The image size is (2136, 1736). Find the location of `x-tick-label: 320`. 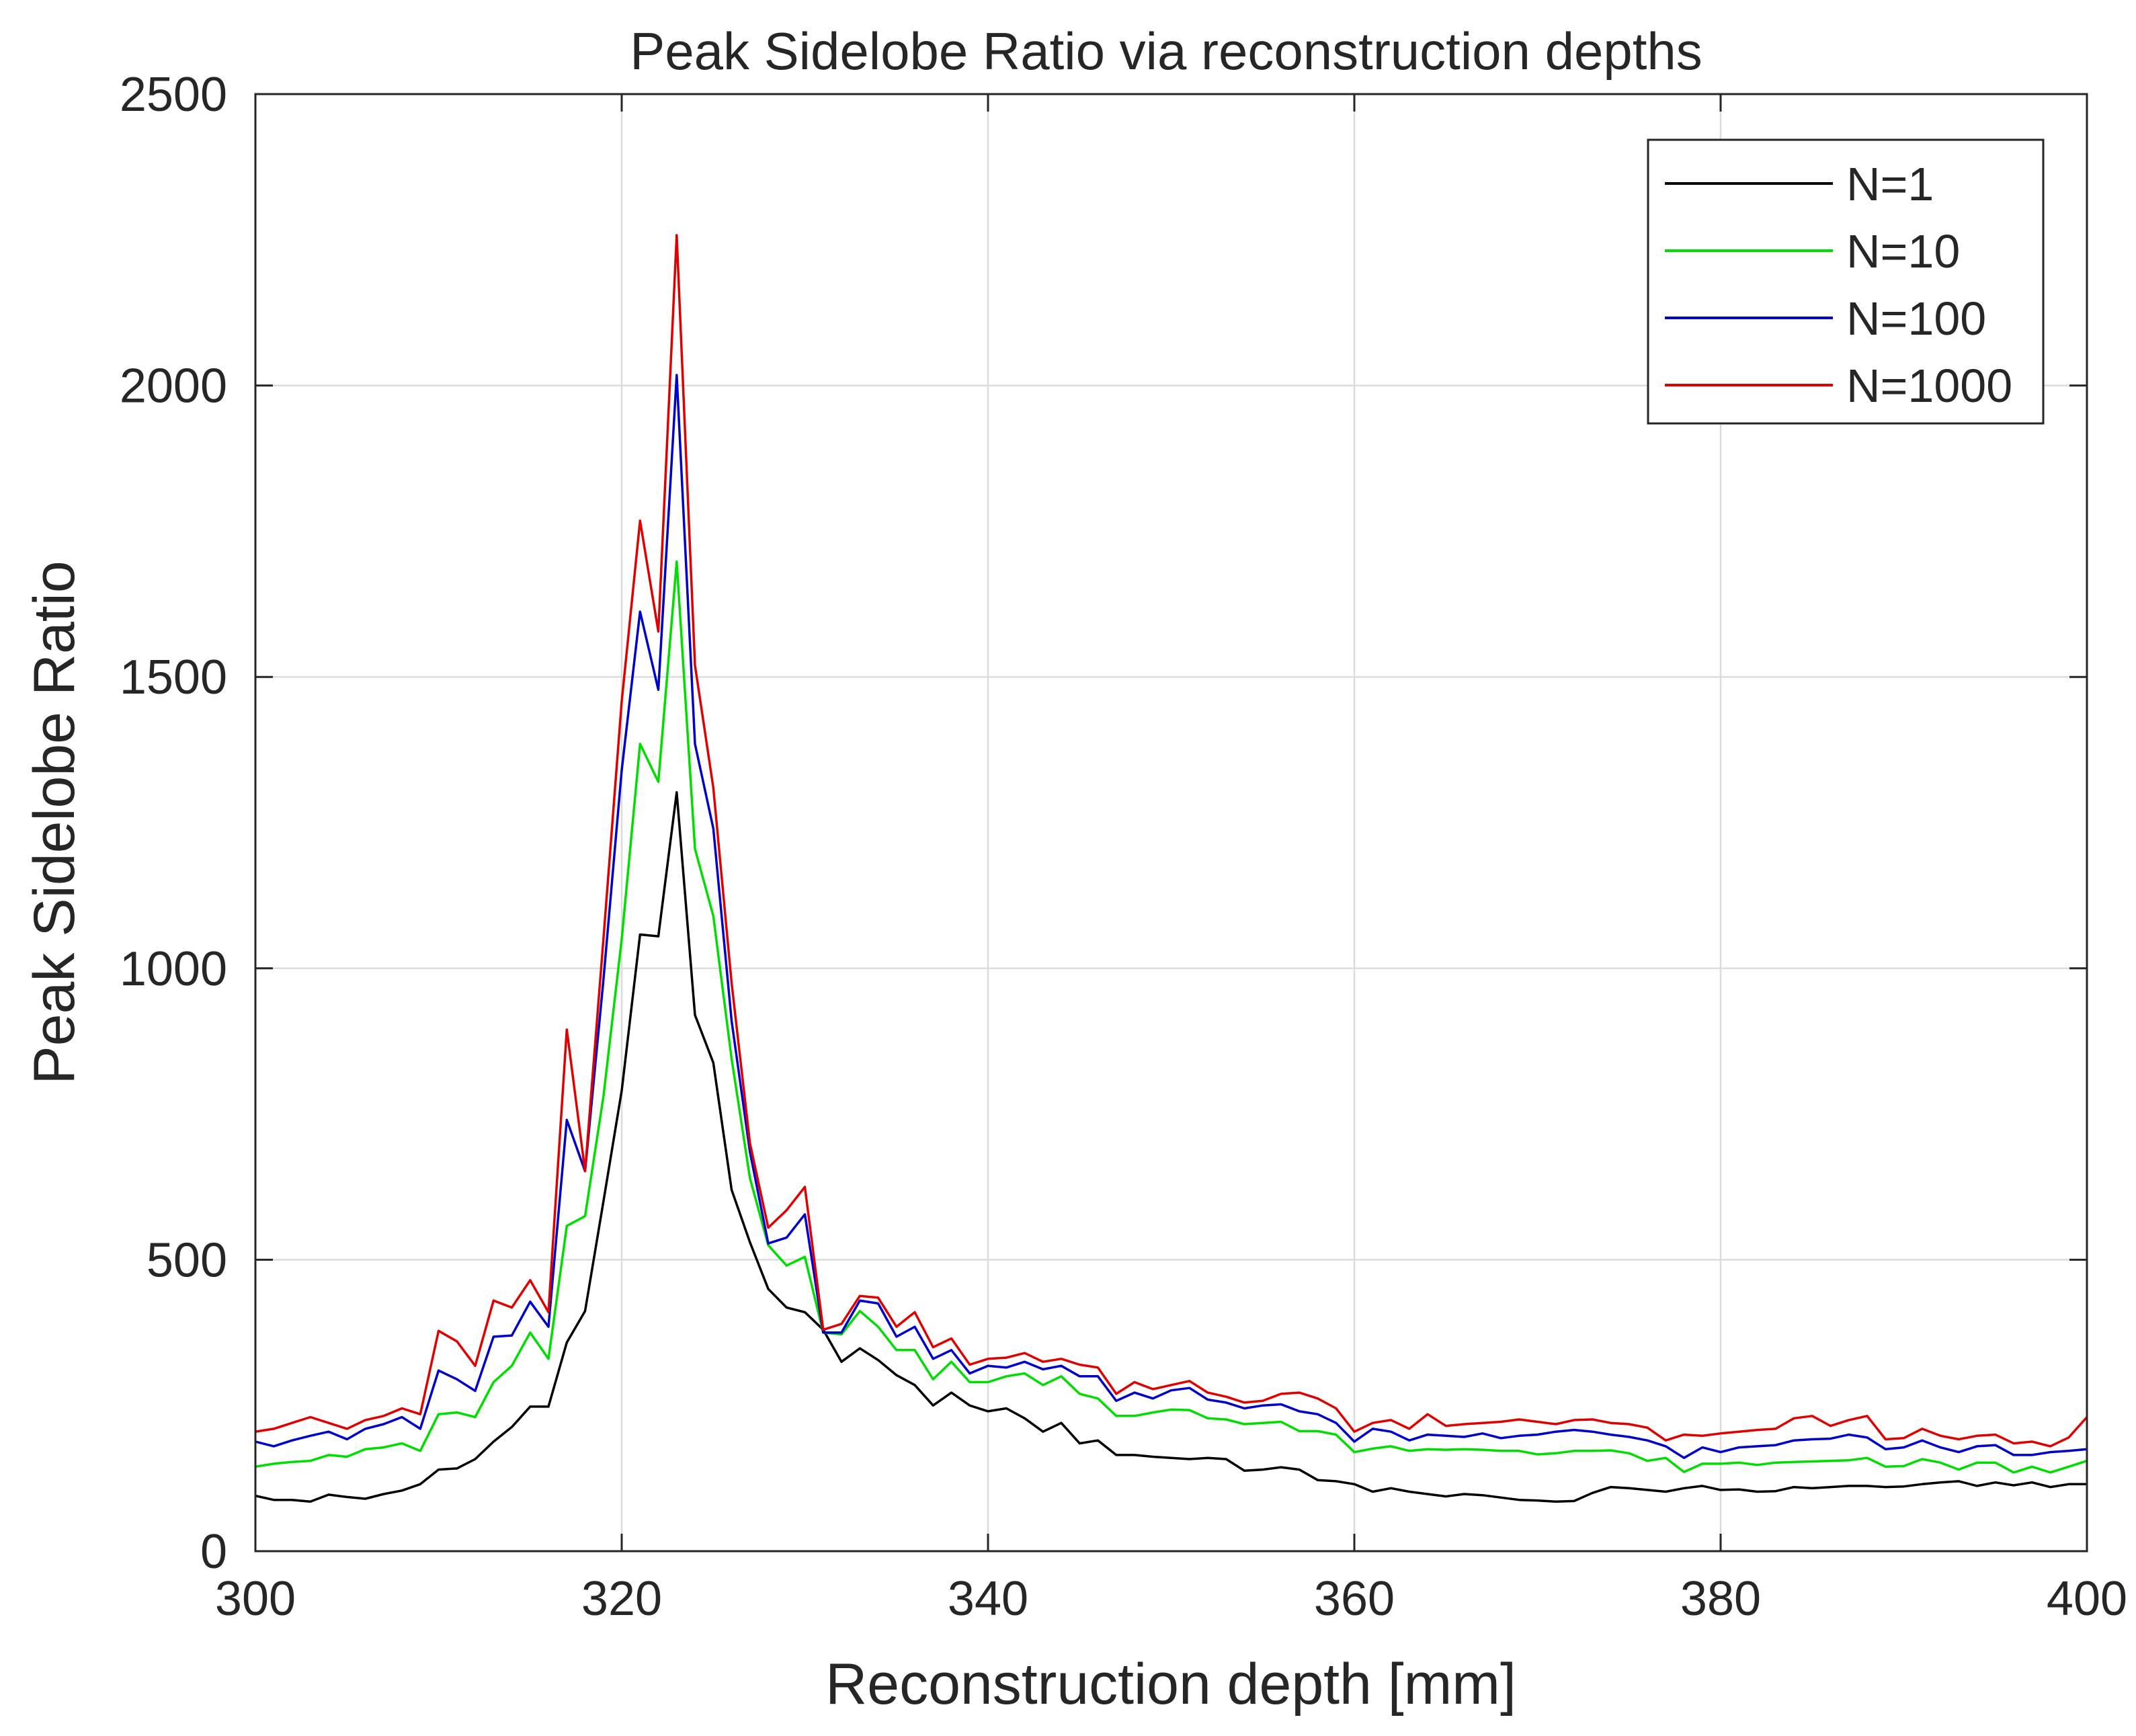

x-tick-label: 320 is located at coordinates (621, 1599).